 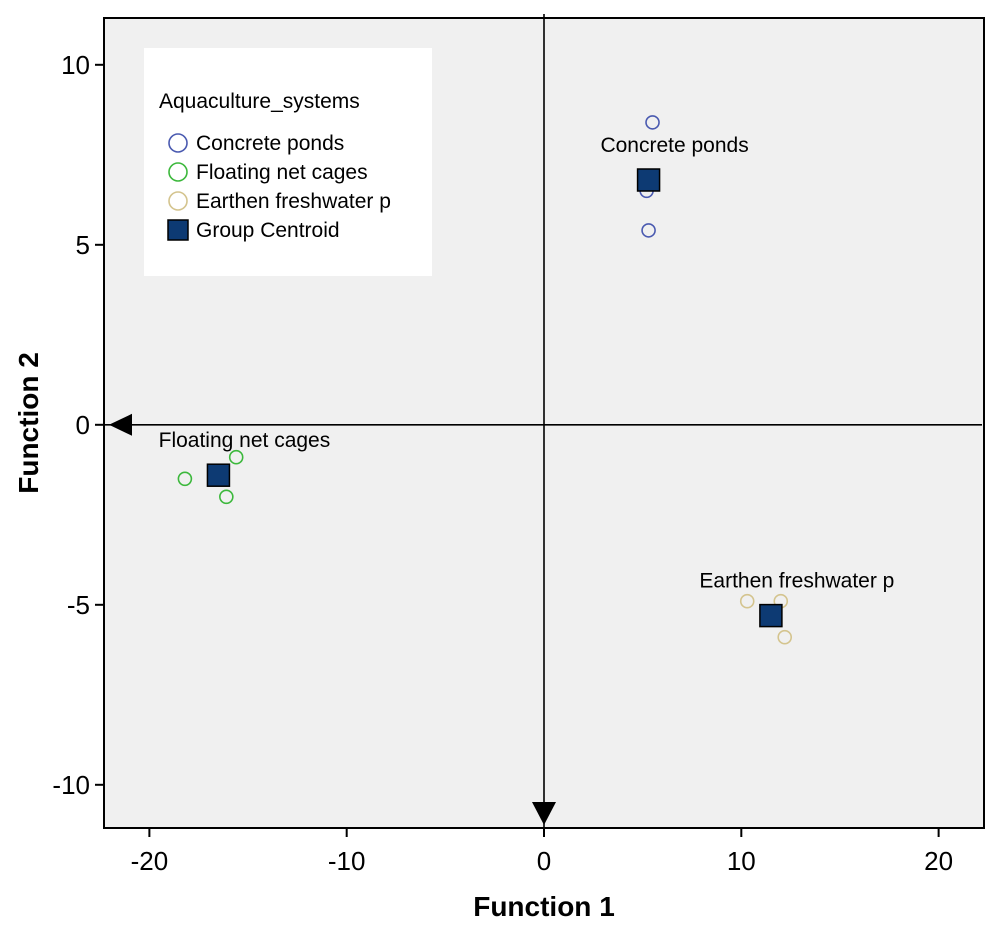 I want to click on legend-box, so click(x=288, y=162).